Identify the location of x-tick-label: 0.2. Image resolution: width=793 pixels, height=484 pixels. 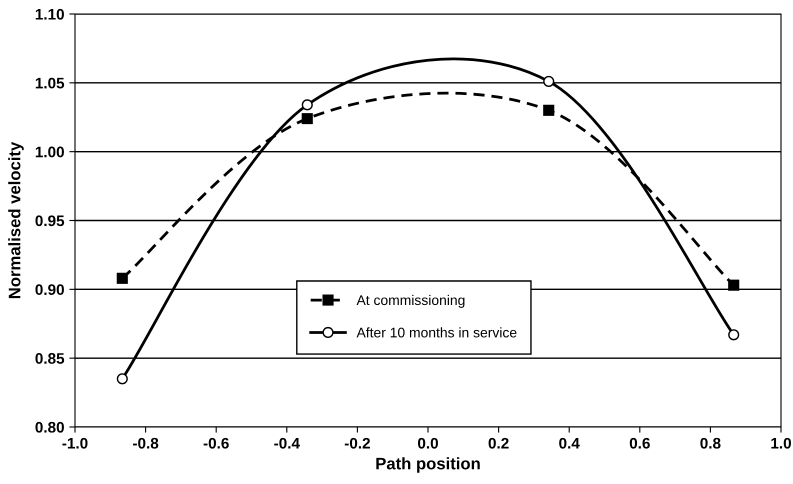
(498, 443).